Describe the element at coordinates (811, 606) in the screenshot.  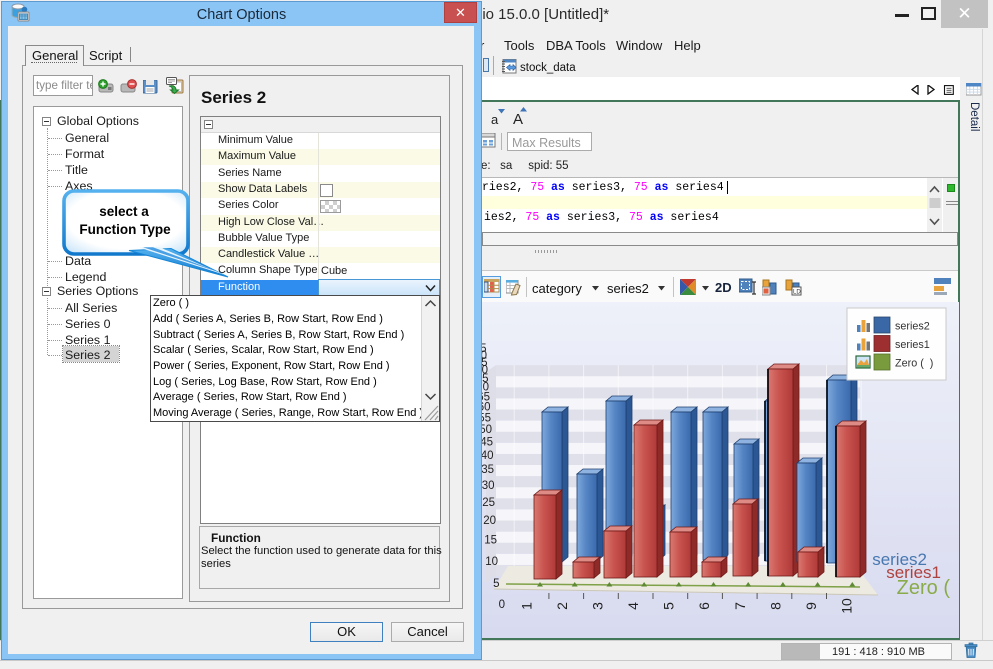
I see `svg-text: 9` at that location.